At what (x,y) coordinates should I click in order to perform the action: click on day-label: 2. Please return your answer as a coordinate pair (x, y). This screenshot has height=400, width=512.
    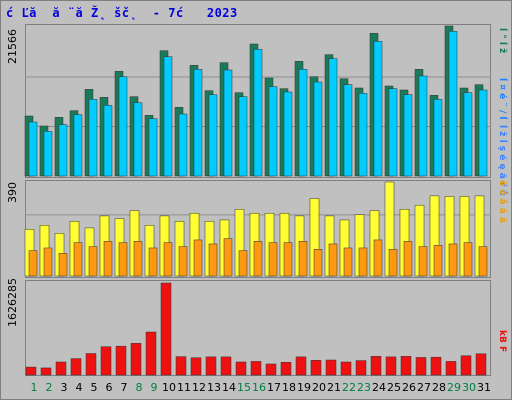
    Looking at the image, I should click on (49, 387).